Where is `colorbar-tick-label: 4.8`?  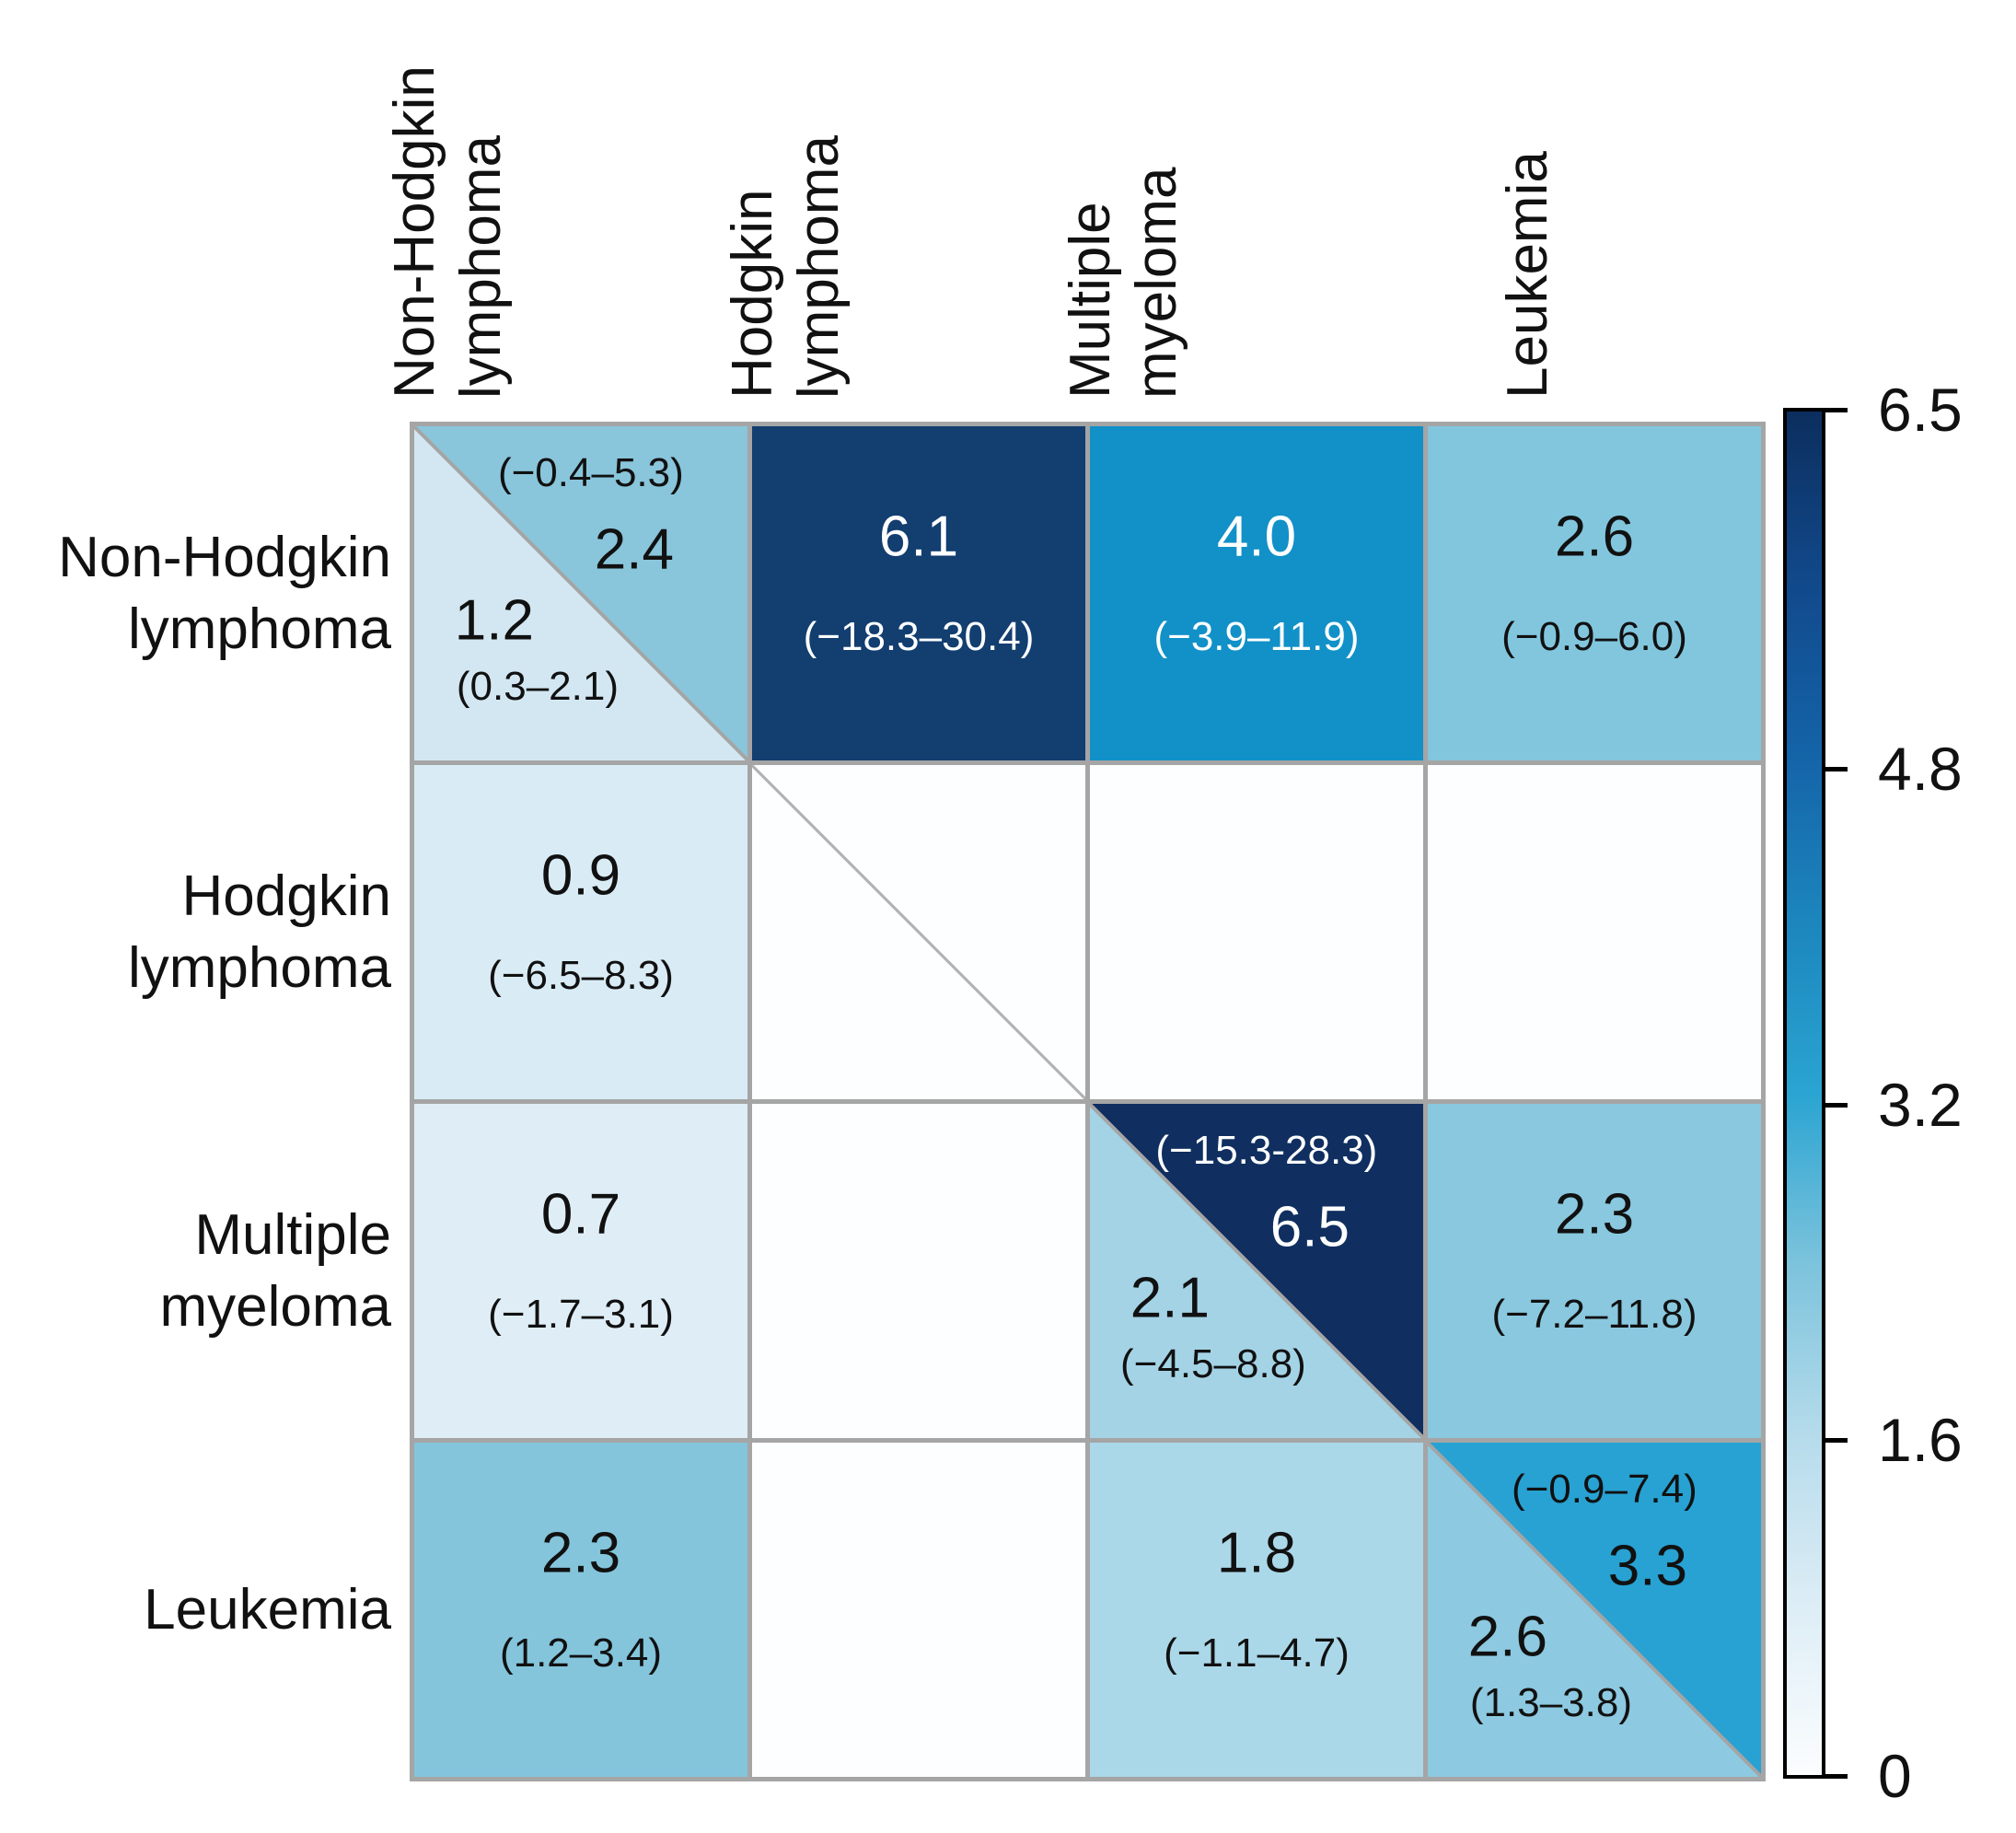 colorbar-tick-label: 4.8 is located at coordinates (1920, 769).